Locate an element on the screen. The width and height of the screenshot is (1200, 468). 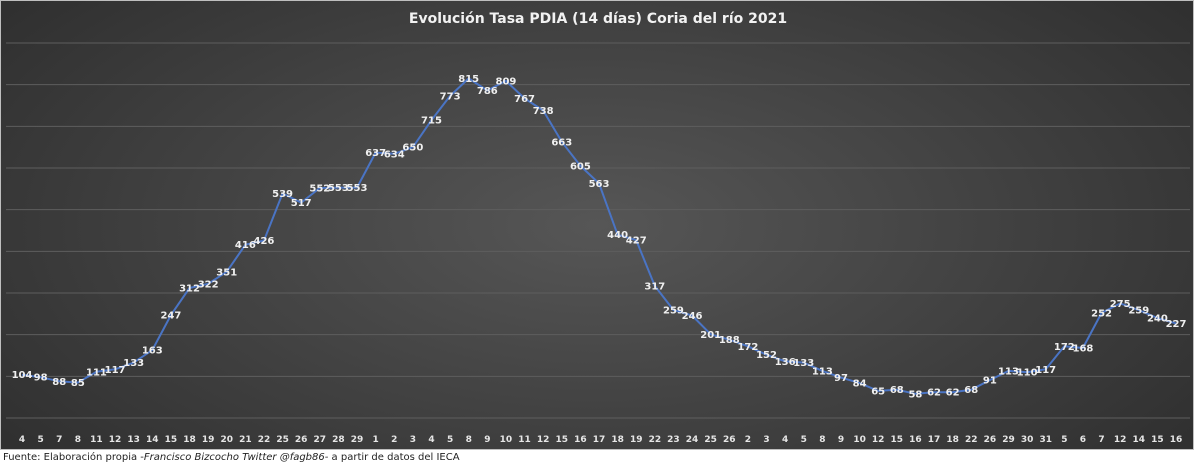
data-label: 85 is located at coordinates (78, 383).